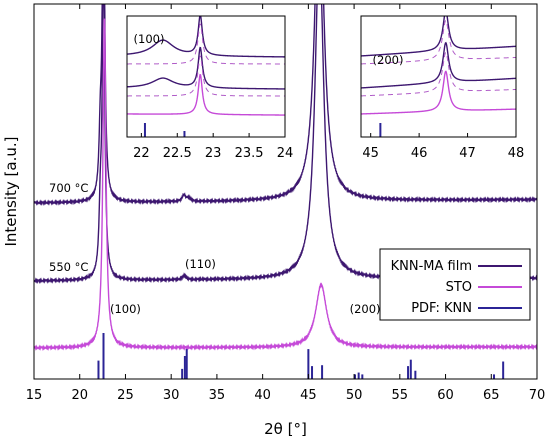  I want to click on legend-entry-label: STO, so click(459, 287).